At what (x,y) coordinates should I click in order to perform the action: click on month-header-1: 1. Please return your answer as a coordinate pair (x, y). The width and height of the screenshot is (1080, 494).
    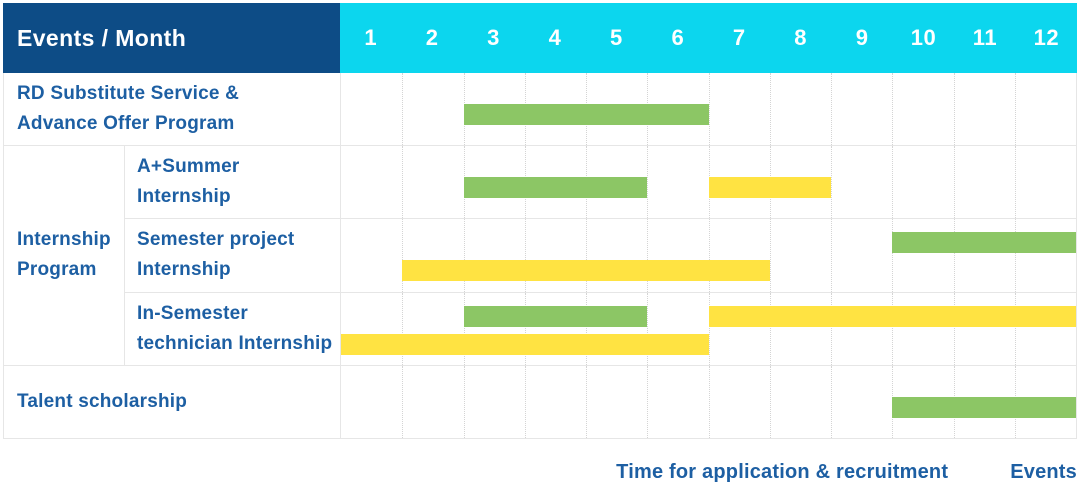
    Looking at the image, I should click on (371, 37).